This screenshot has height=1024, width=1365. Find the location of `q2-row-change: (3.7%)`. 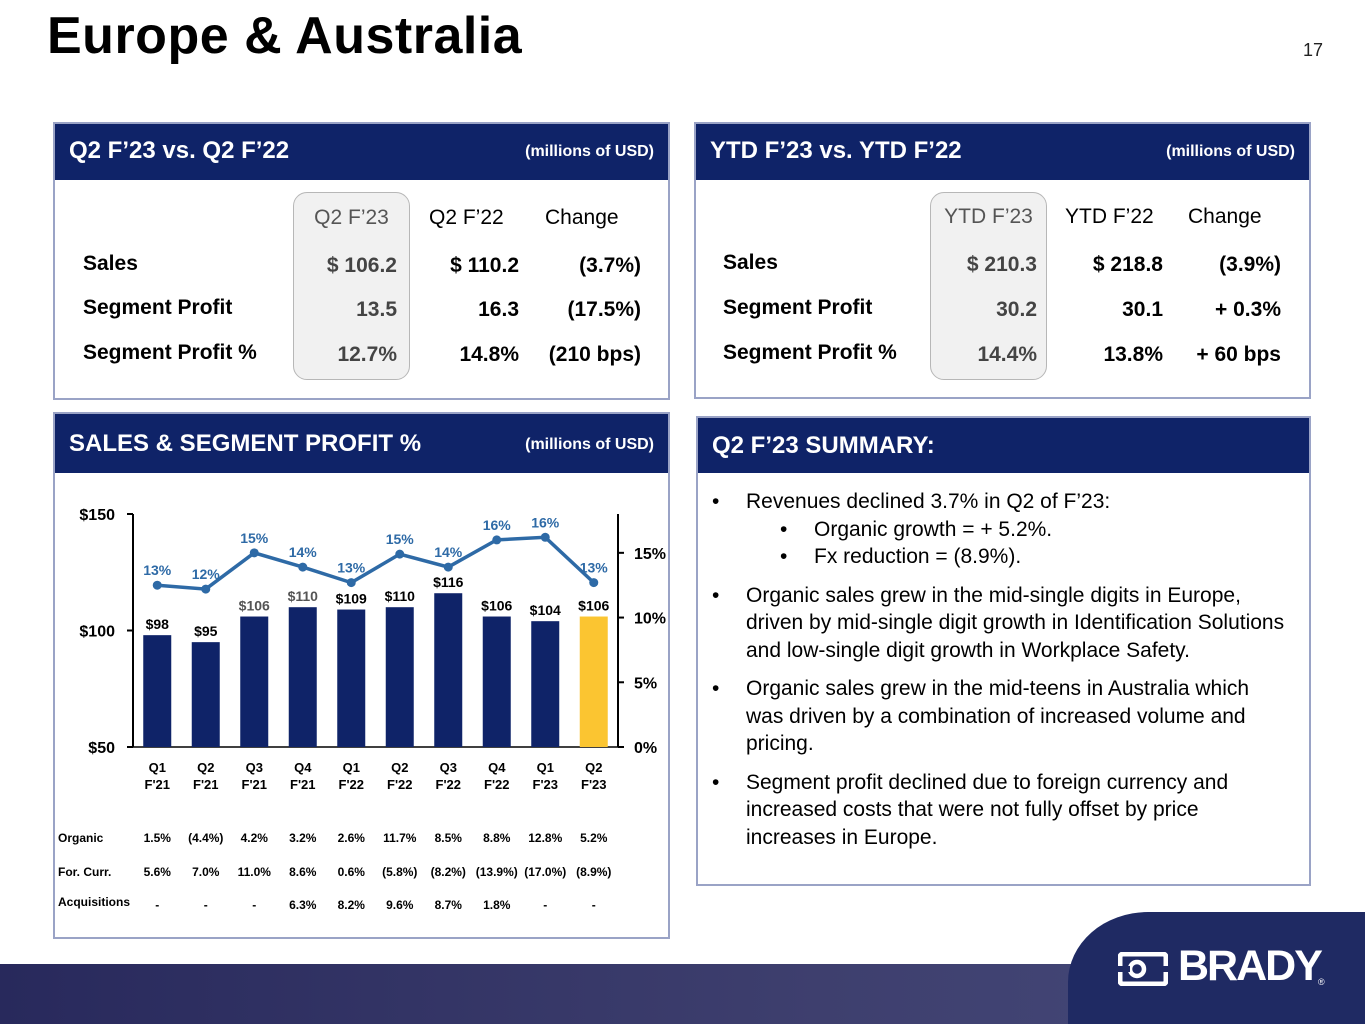

q2-row-change: (3.7%) is located at coordinates (610, 265).